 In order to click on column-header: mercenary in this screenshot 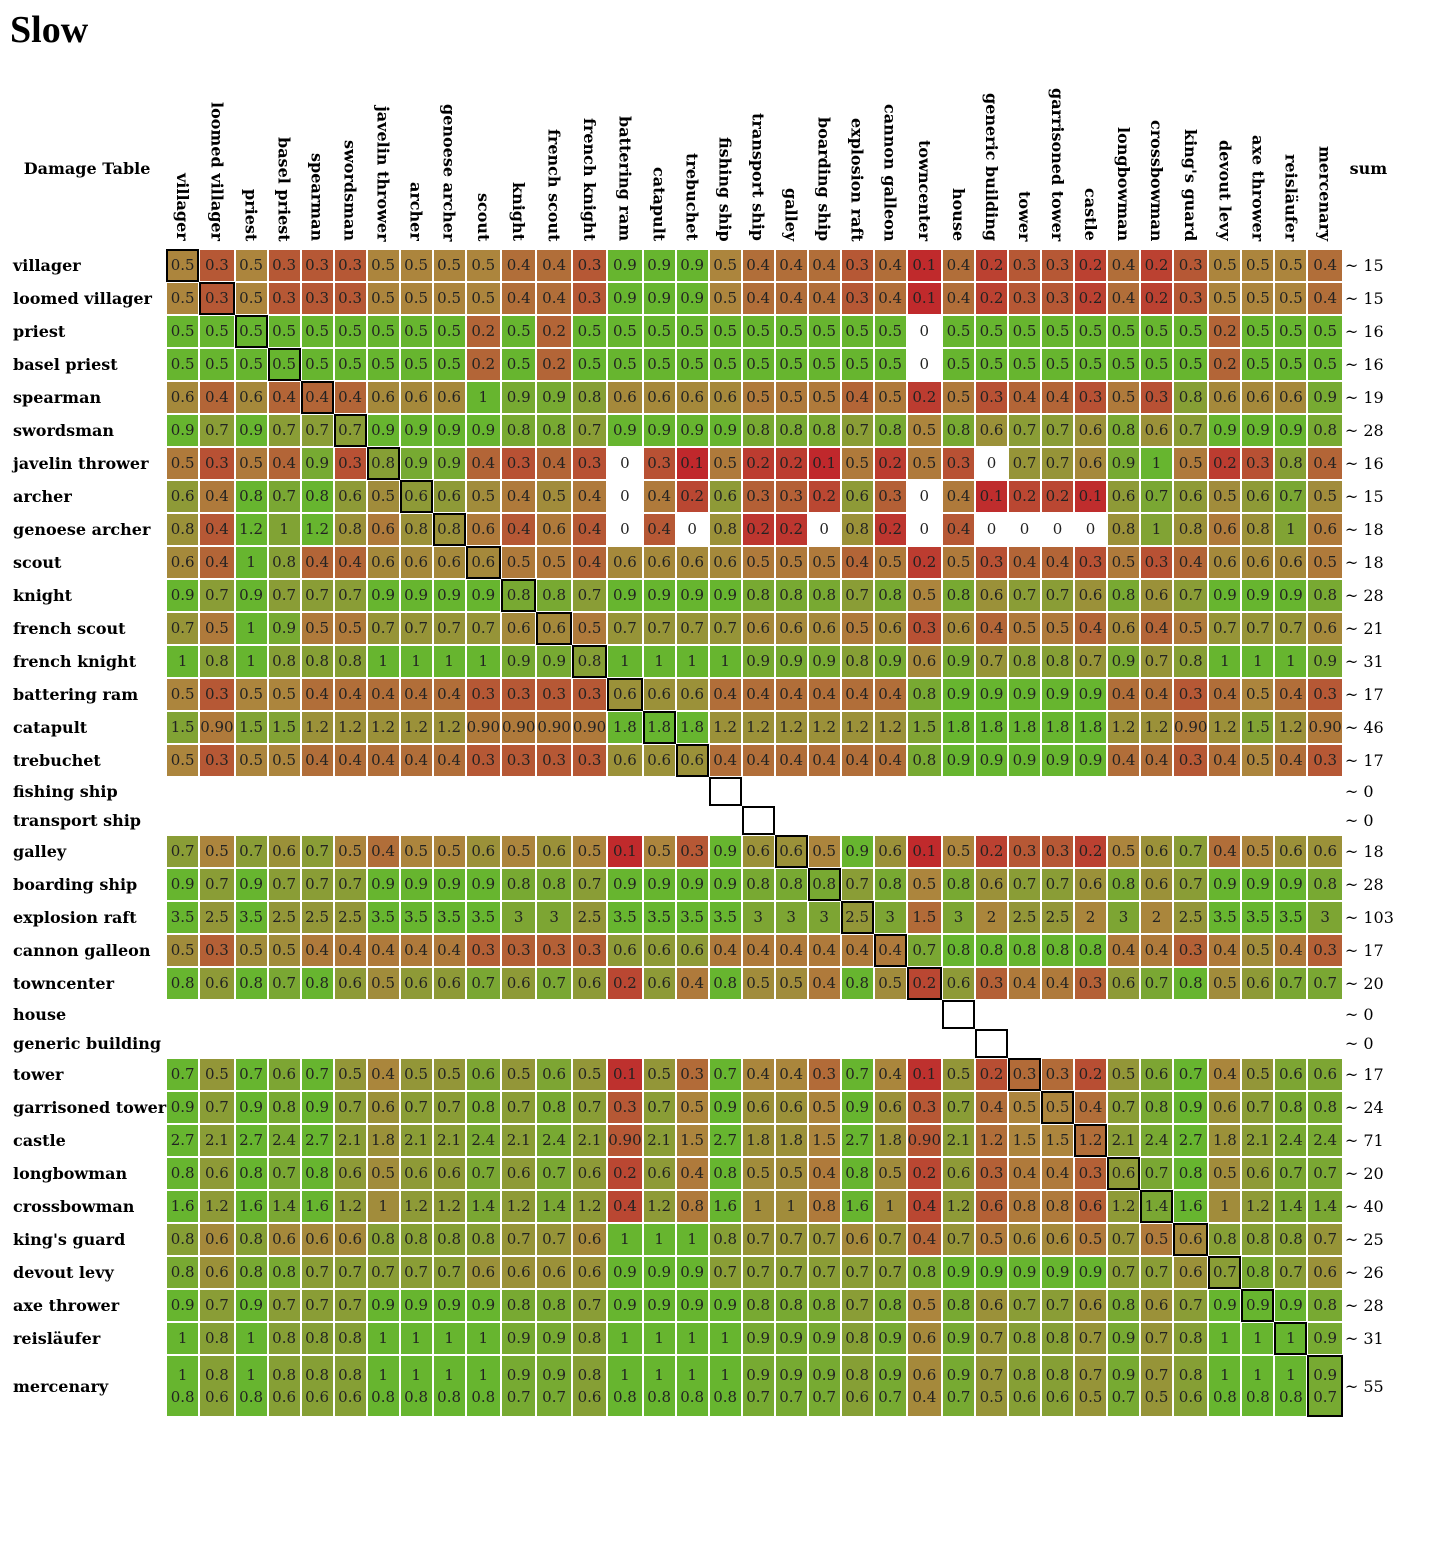, I will do `click(1324, 168)`.